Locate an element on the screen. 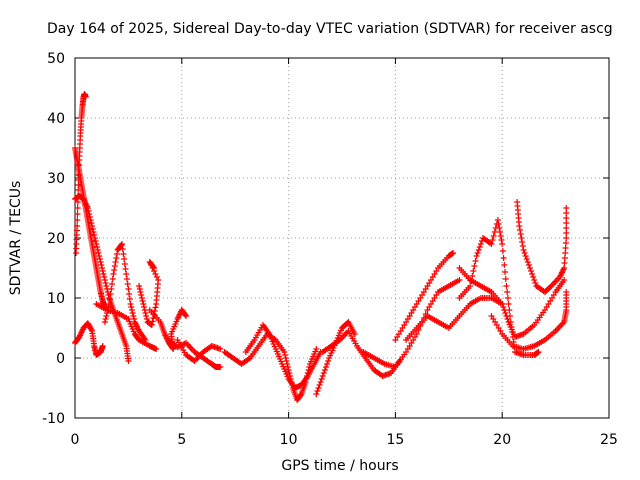 This screenshot has width=640, height=480. series-arc-d is located at coordinates (89, 339).